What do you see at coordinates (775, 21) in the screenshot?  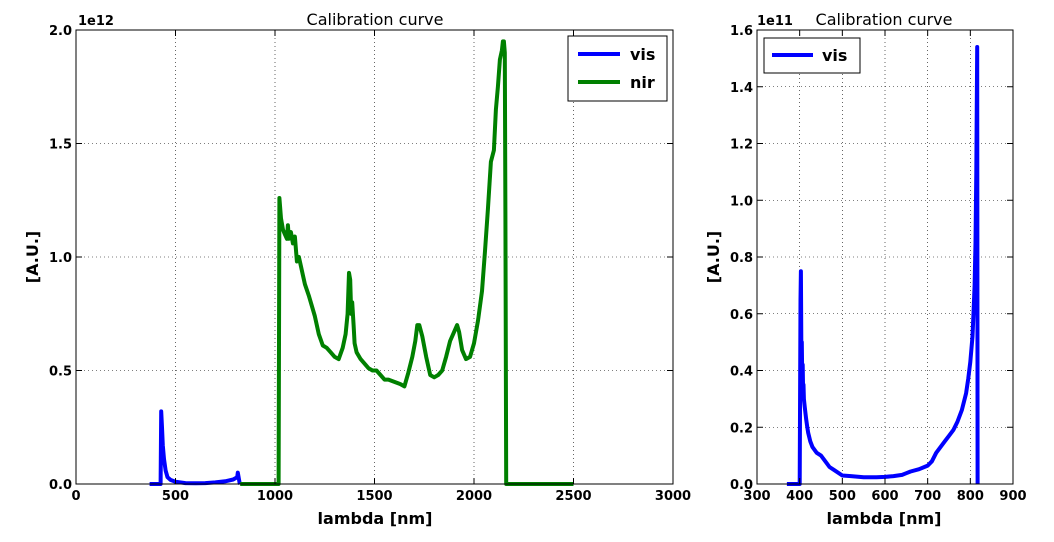 I see `y-axis-offset-label: 1e11` at bounding box center [775, 21].